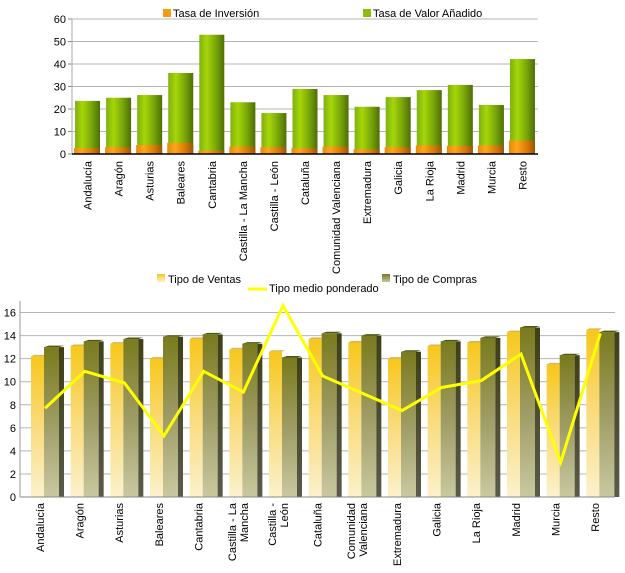  I want to click on y-tick-label: 14, so click(10, 337).